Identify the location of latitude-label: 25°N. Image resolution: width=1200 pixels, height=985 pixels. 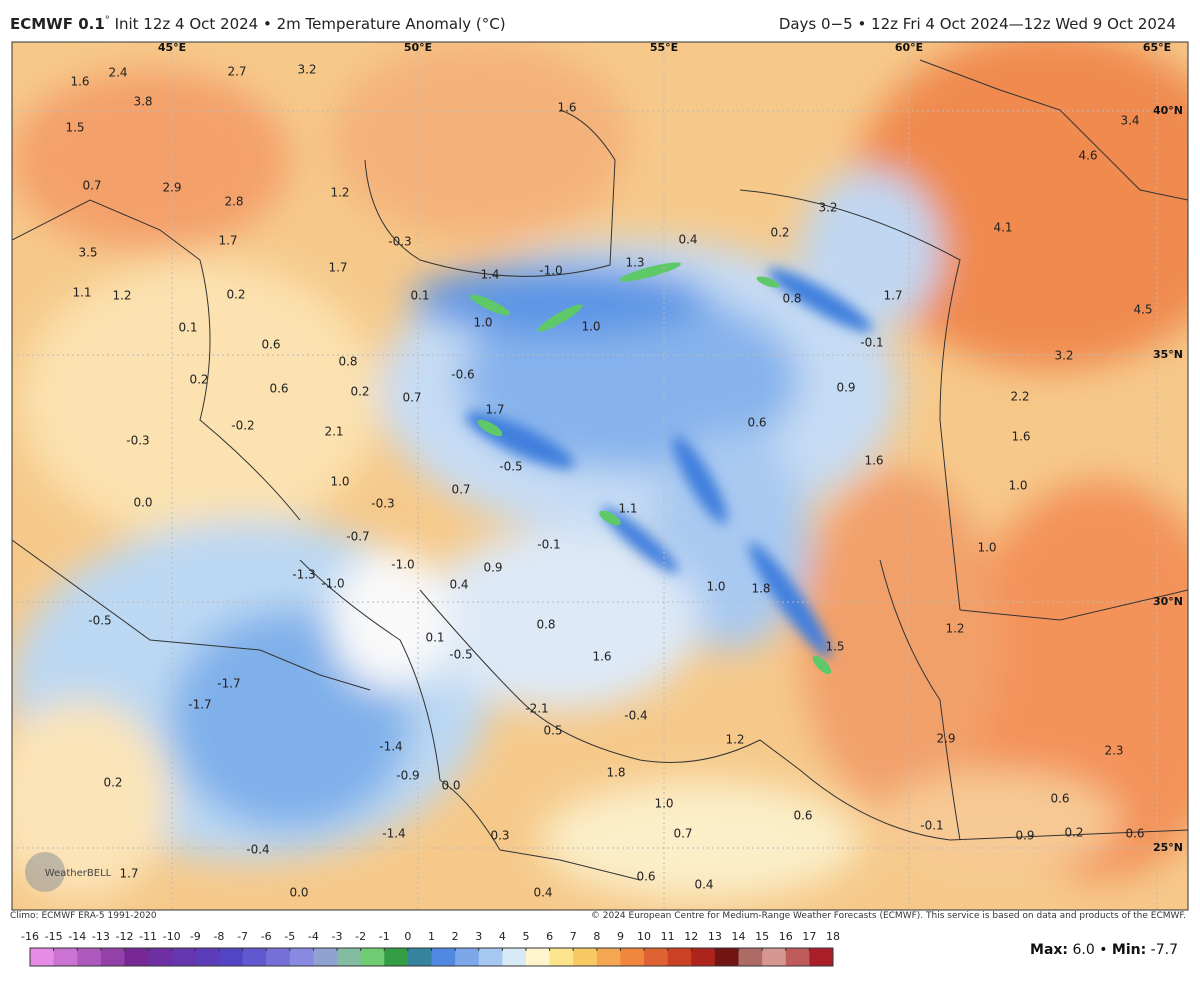
(1168, 847).